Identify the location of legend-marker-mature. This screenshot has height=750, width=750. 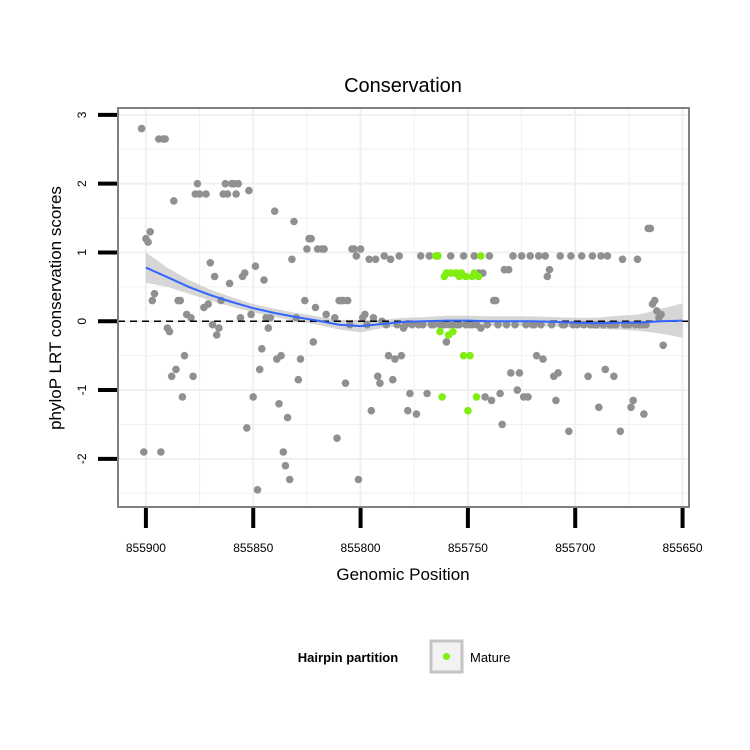
(446, 656).